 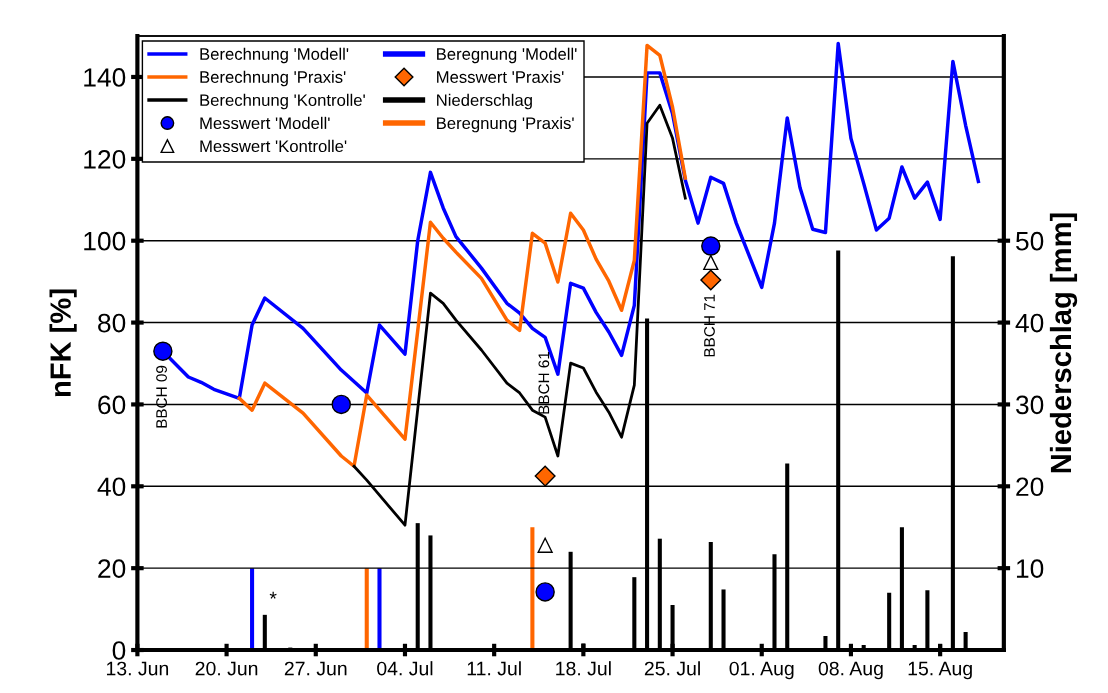 What do you see at coordinates (161, 396) in the screenshot?
I see `annotation: BBCH 09` at bounding box center [161, 396].